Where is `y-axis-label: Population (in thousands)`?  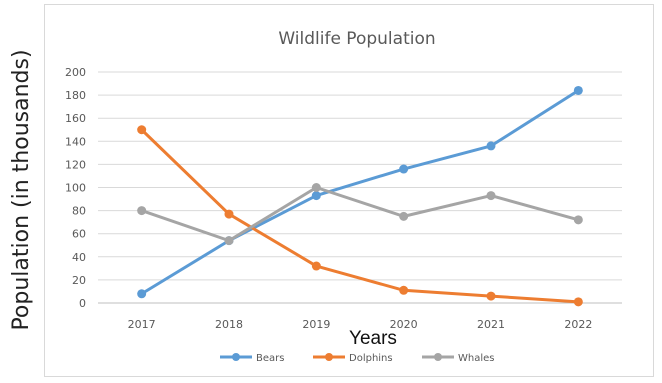
y-axis-label: Population (in thousands) is located at coordinates (21, 189).